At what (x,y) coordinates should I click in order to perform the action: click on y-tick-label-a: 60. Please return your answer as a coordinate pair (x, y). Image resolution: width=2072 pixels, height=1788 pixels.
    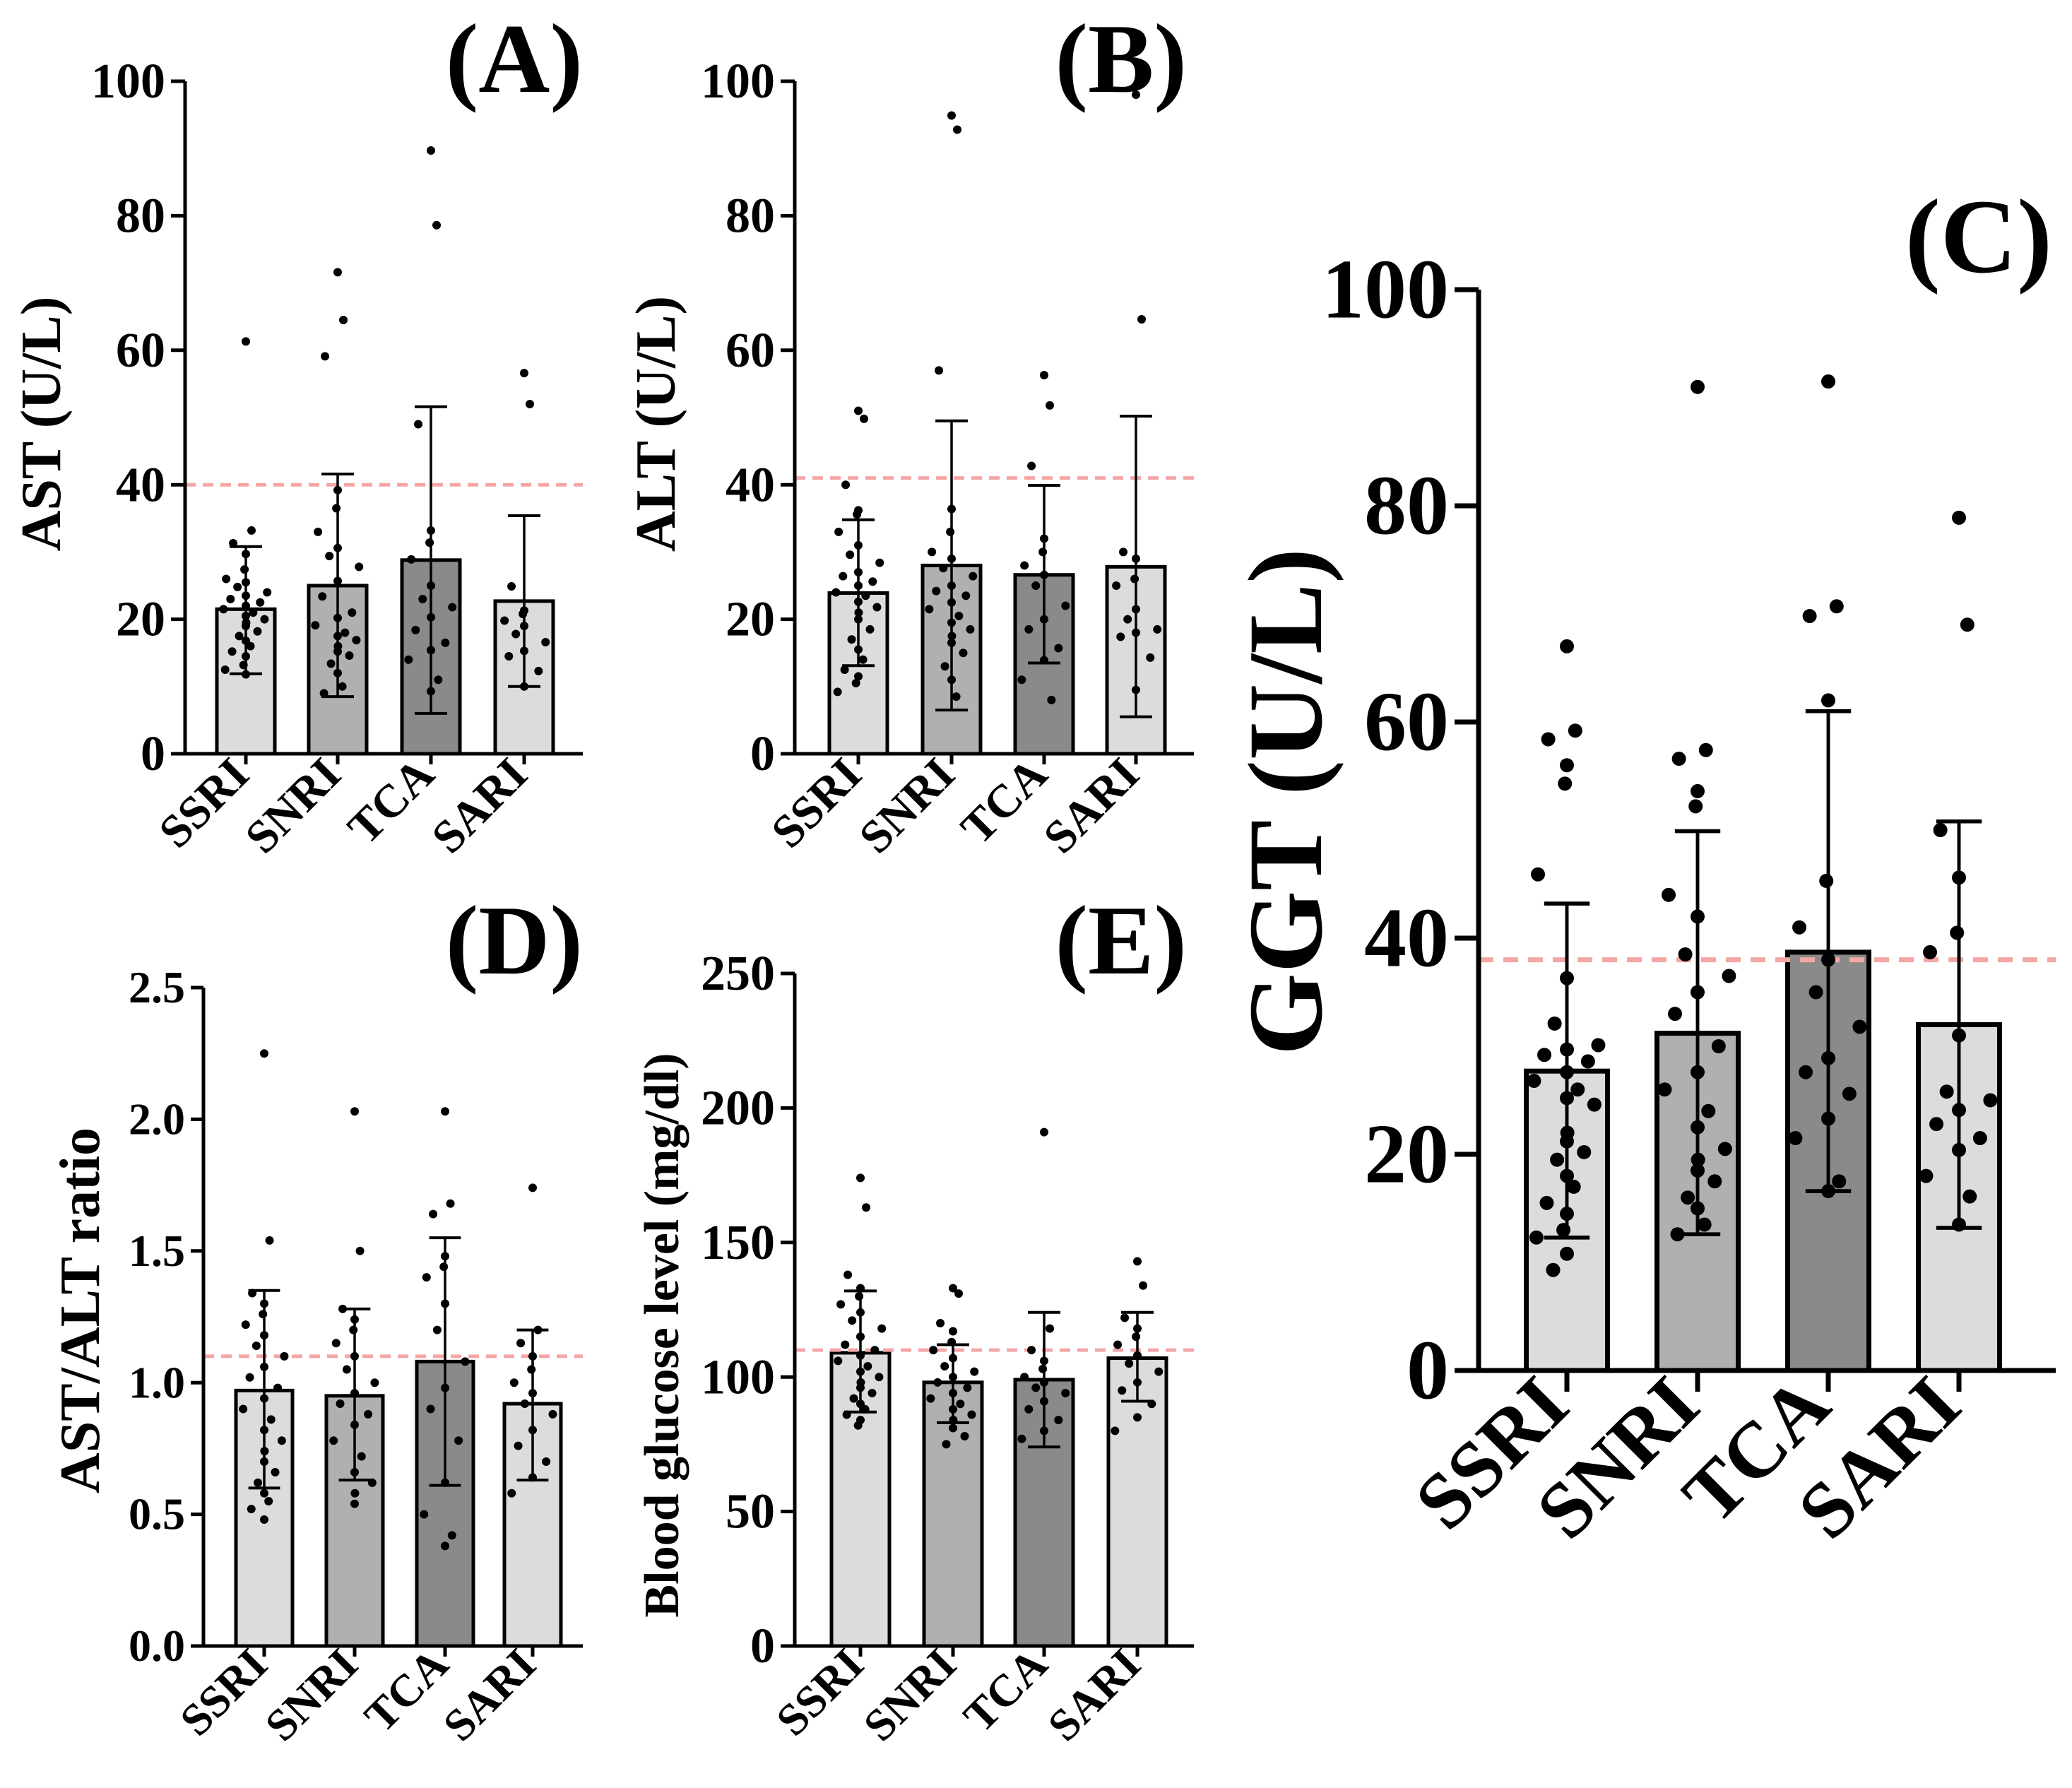
    Looking at the image, I should click on (140, 351).